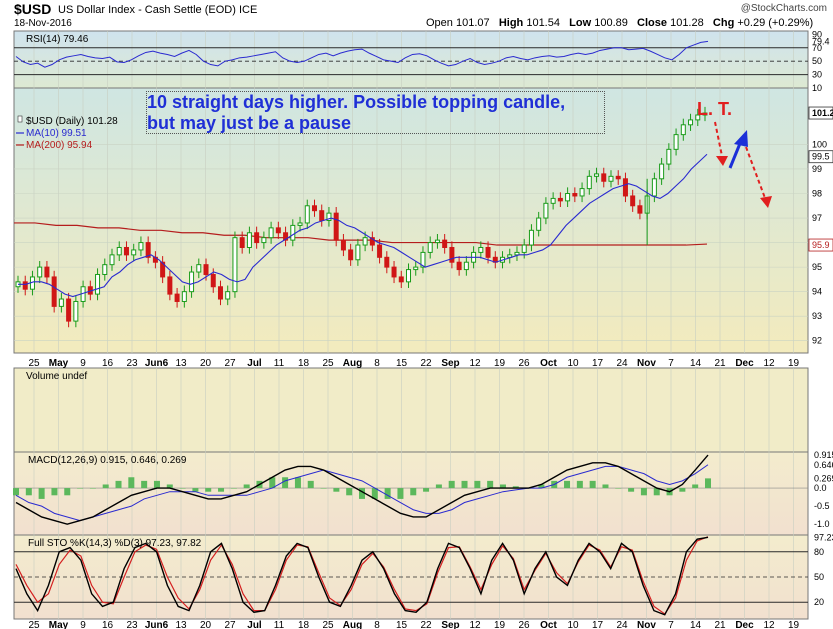  Describe the element at coordinates (720, 624) in the screenshot. I see `x-tick-label-bottom: 21` at that location.